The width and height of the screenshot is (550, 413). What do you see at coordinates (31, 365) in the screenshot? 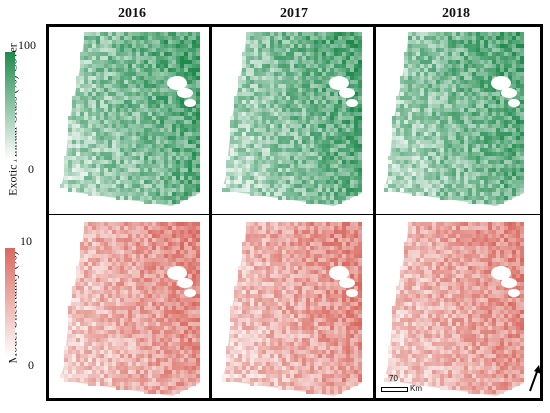
I see `colorbar-min-uncertainty: 0` at bounding box center [31, 365].